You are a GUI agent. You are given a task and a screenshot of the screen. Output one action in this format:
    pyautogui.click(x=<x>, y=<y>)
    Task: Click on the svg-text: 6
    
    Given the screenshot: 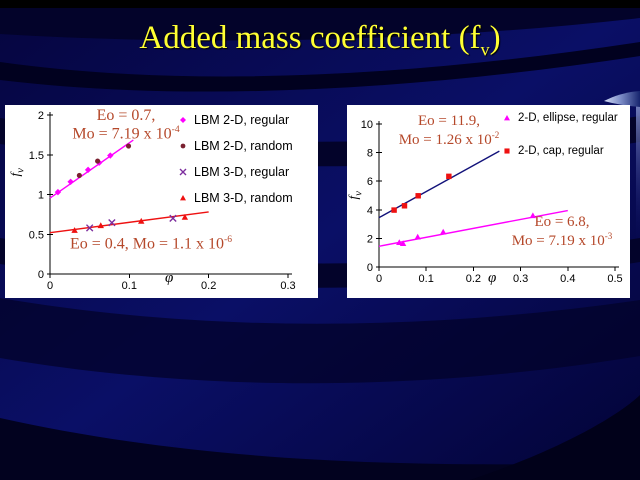 What is the action you would take?
    pyautogui.click(x=370, y=182)
    